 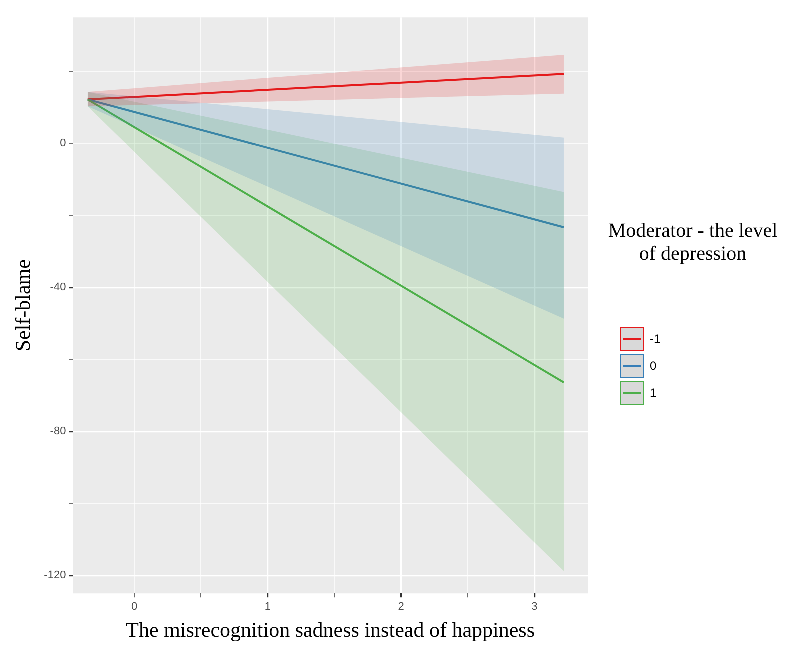 What do you see at coordinates (23, 306) in the screenshot?
I see `y-axis-title: Self-blame` at bounding box center [23, 306].